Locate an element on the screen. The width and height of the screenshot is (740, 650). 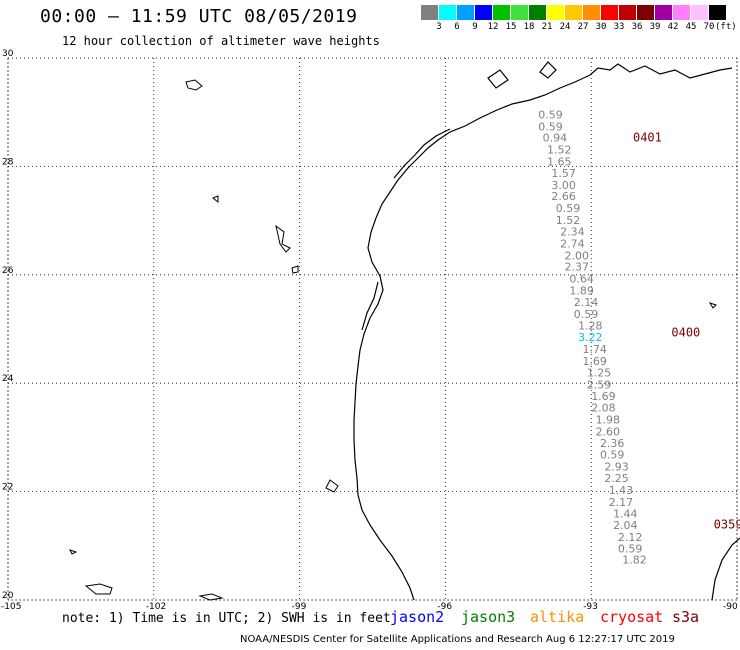
wave-height-value: 3.00 is located at coordinates (563, 185).